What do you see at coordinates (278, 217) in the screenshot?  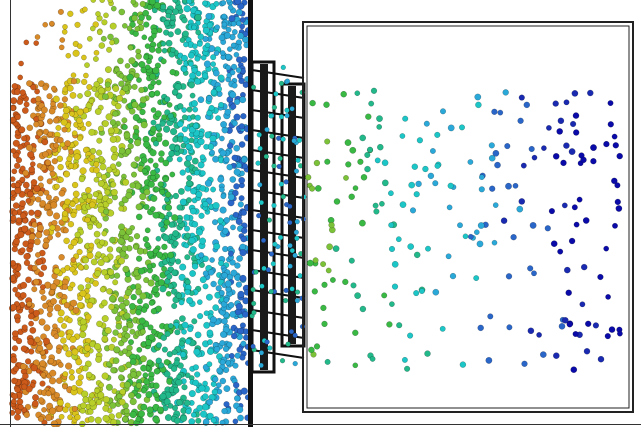 I see `filter-bars` at bounding box center [278, 217].